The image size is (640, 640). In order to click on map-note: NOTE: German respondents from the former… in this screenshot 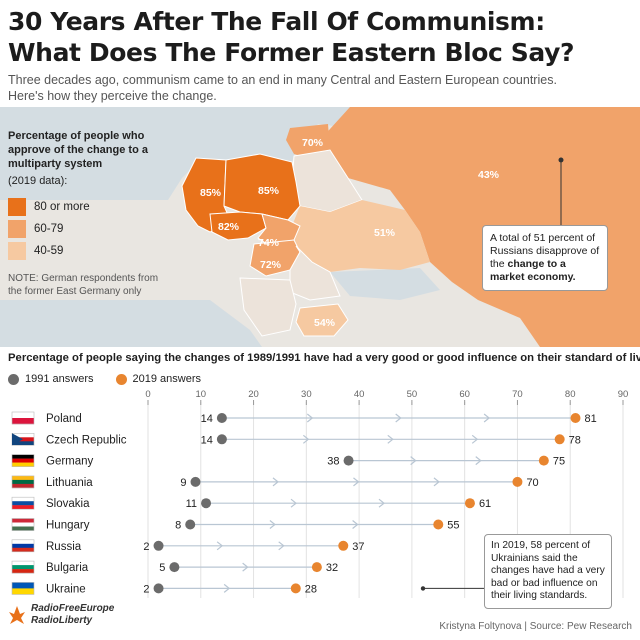, I will do `click(83, 285)`.